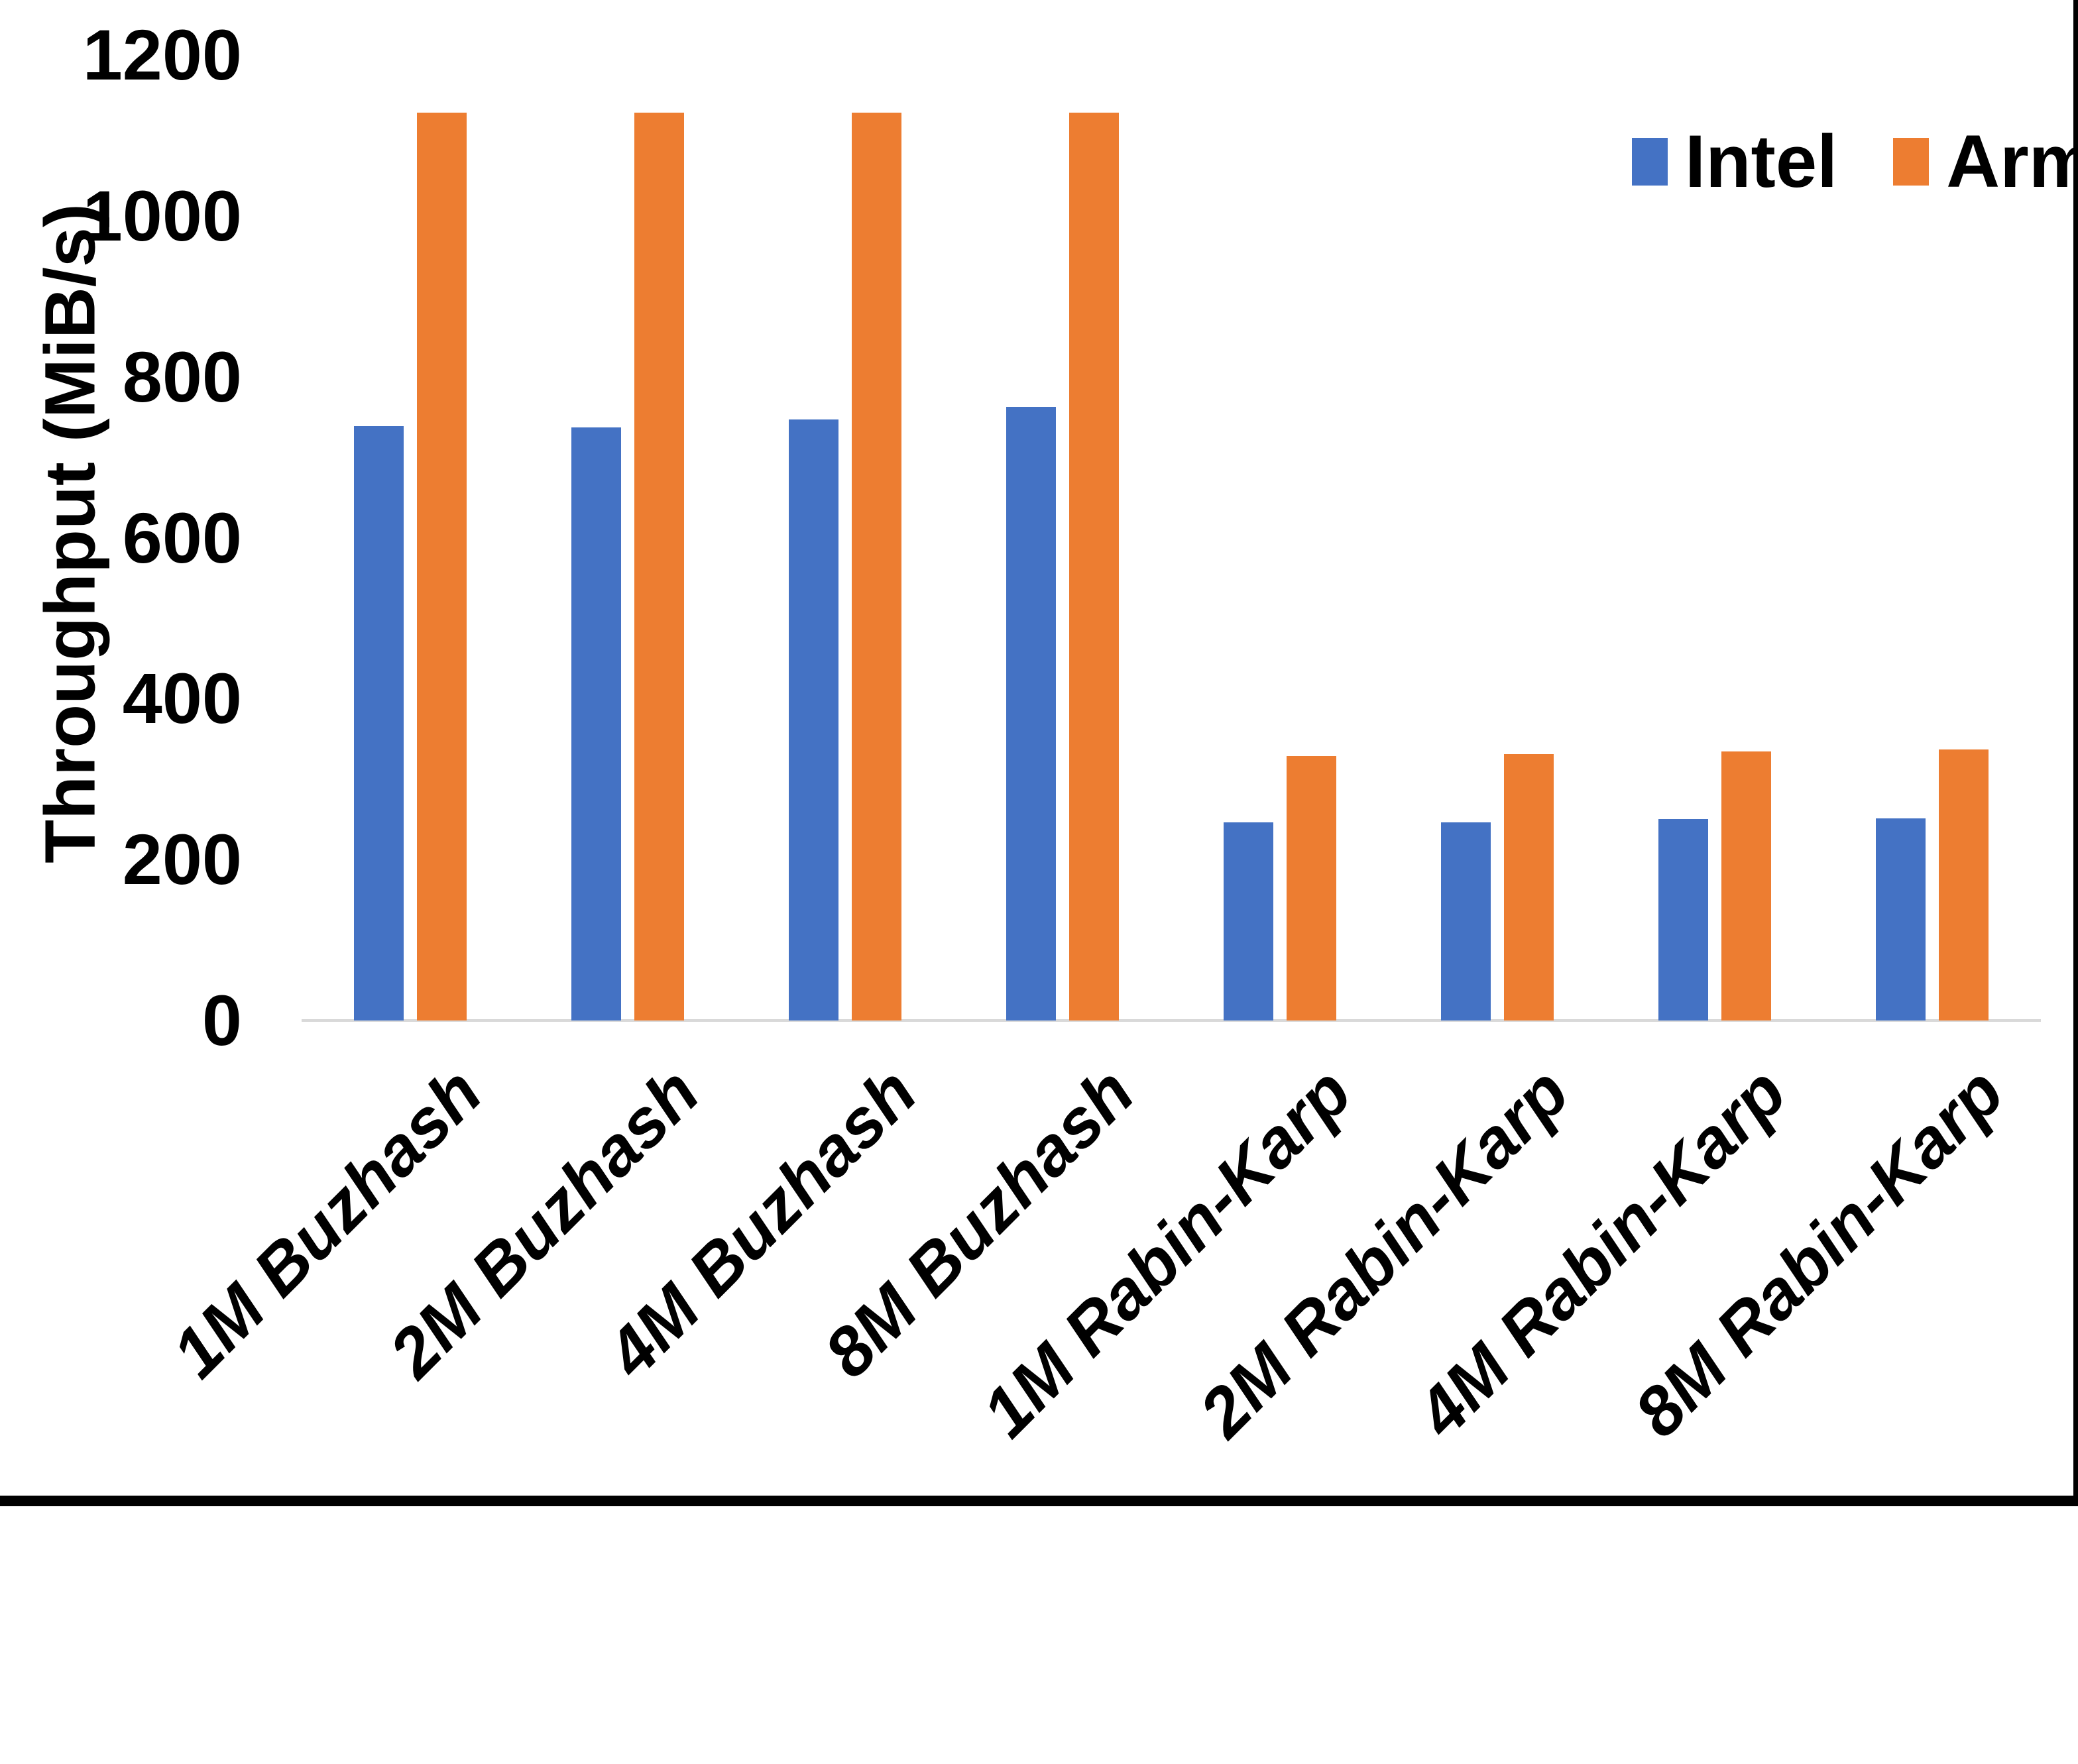 Image resolution: width=2078 pixels, height=1764 pixels. I want to click on y-tick-label-200: 200, so click(182, 859).